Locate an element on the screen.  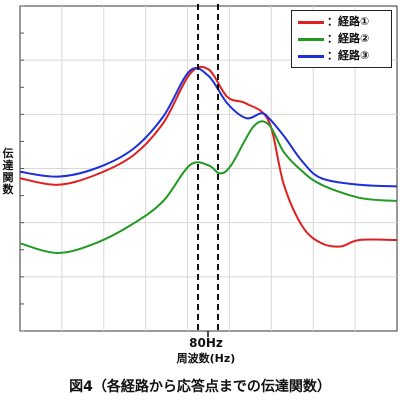
y-axis-label-char: 伝 is located at coordinates (8, 153).